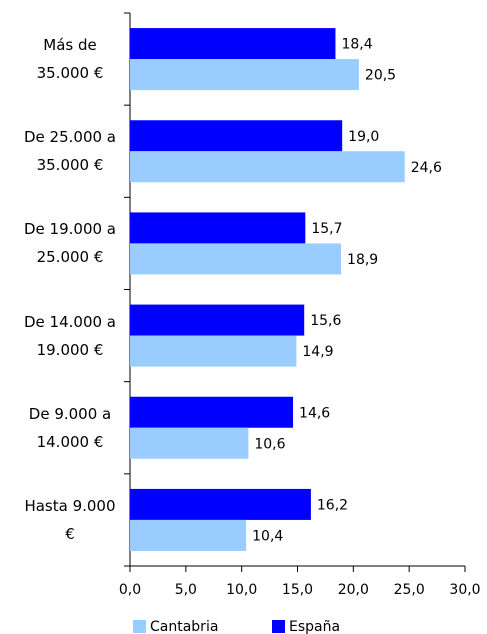 This screenshot has height=634, width=487. Describe the element at coordinates (184, 626) in the screenshot. I see `legend-label: Cantabria` at that location.